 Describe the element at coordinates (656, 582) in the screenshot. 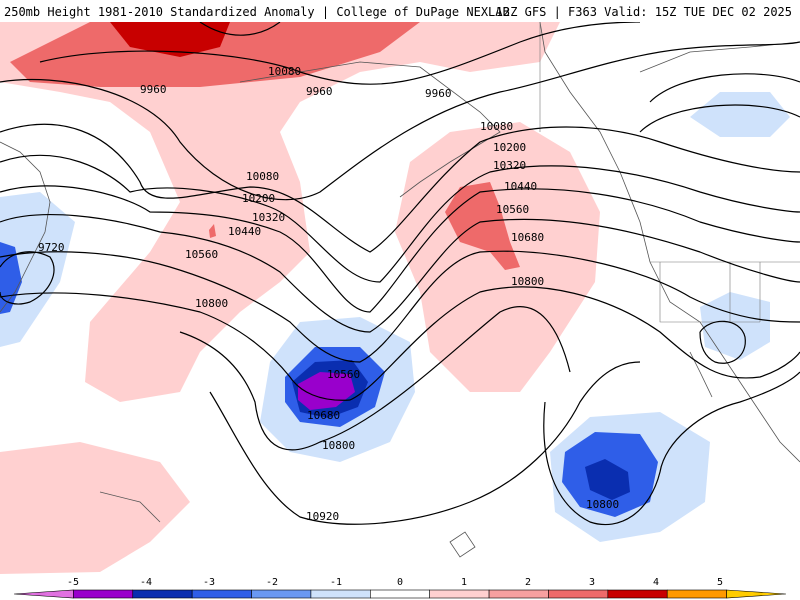

I see `colorbar-tick: 4` at that location.